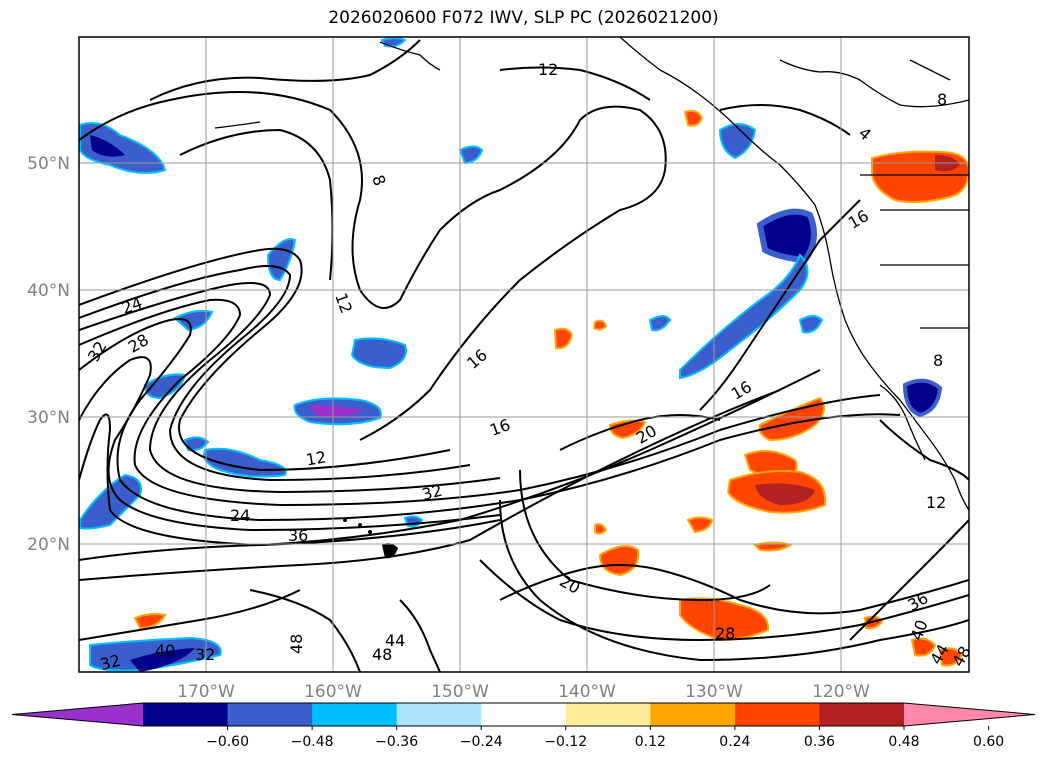 The width and height of the screenshot is (1047, 765). I want to click on colorbar-tick-label: 0.48, so click(903, 742).